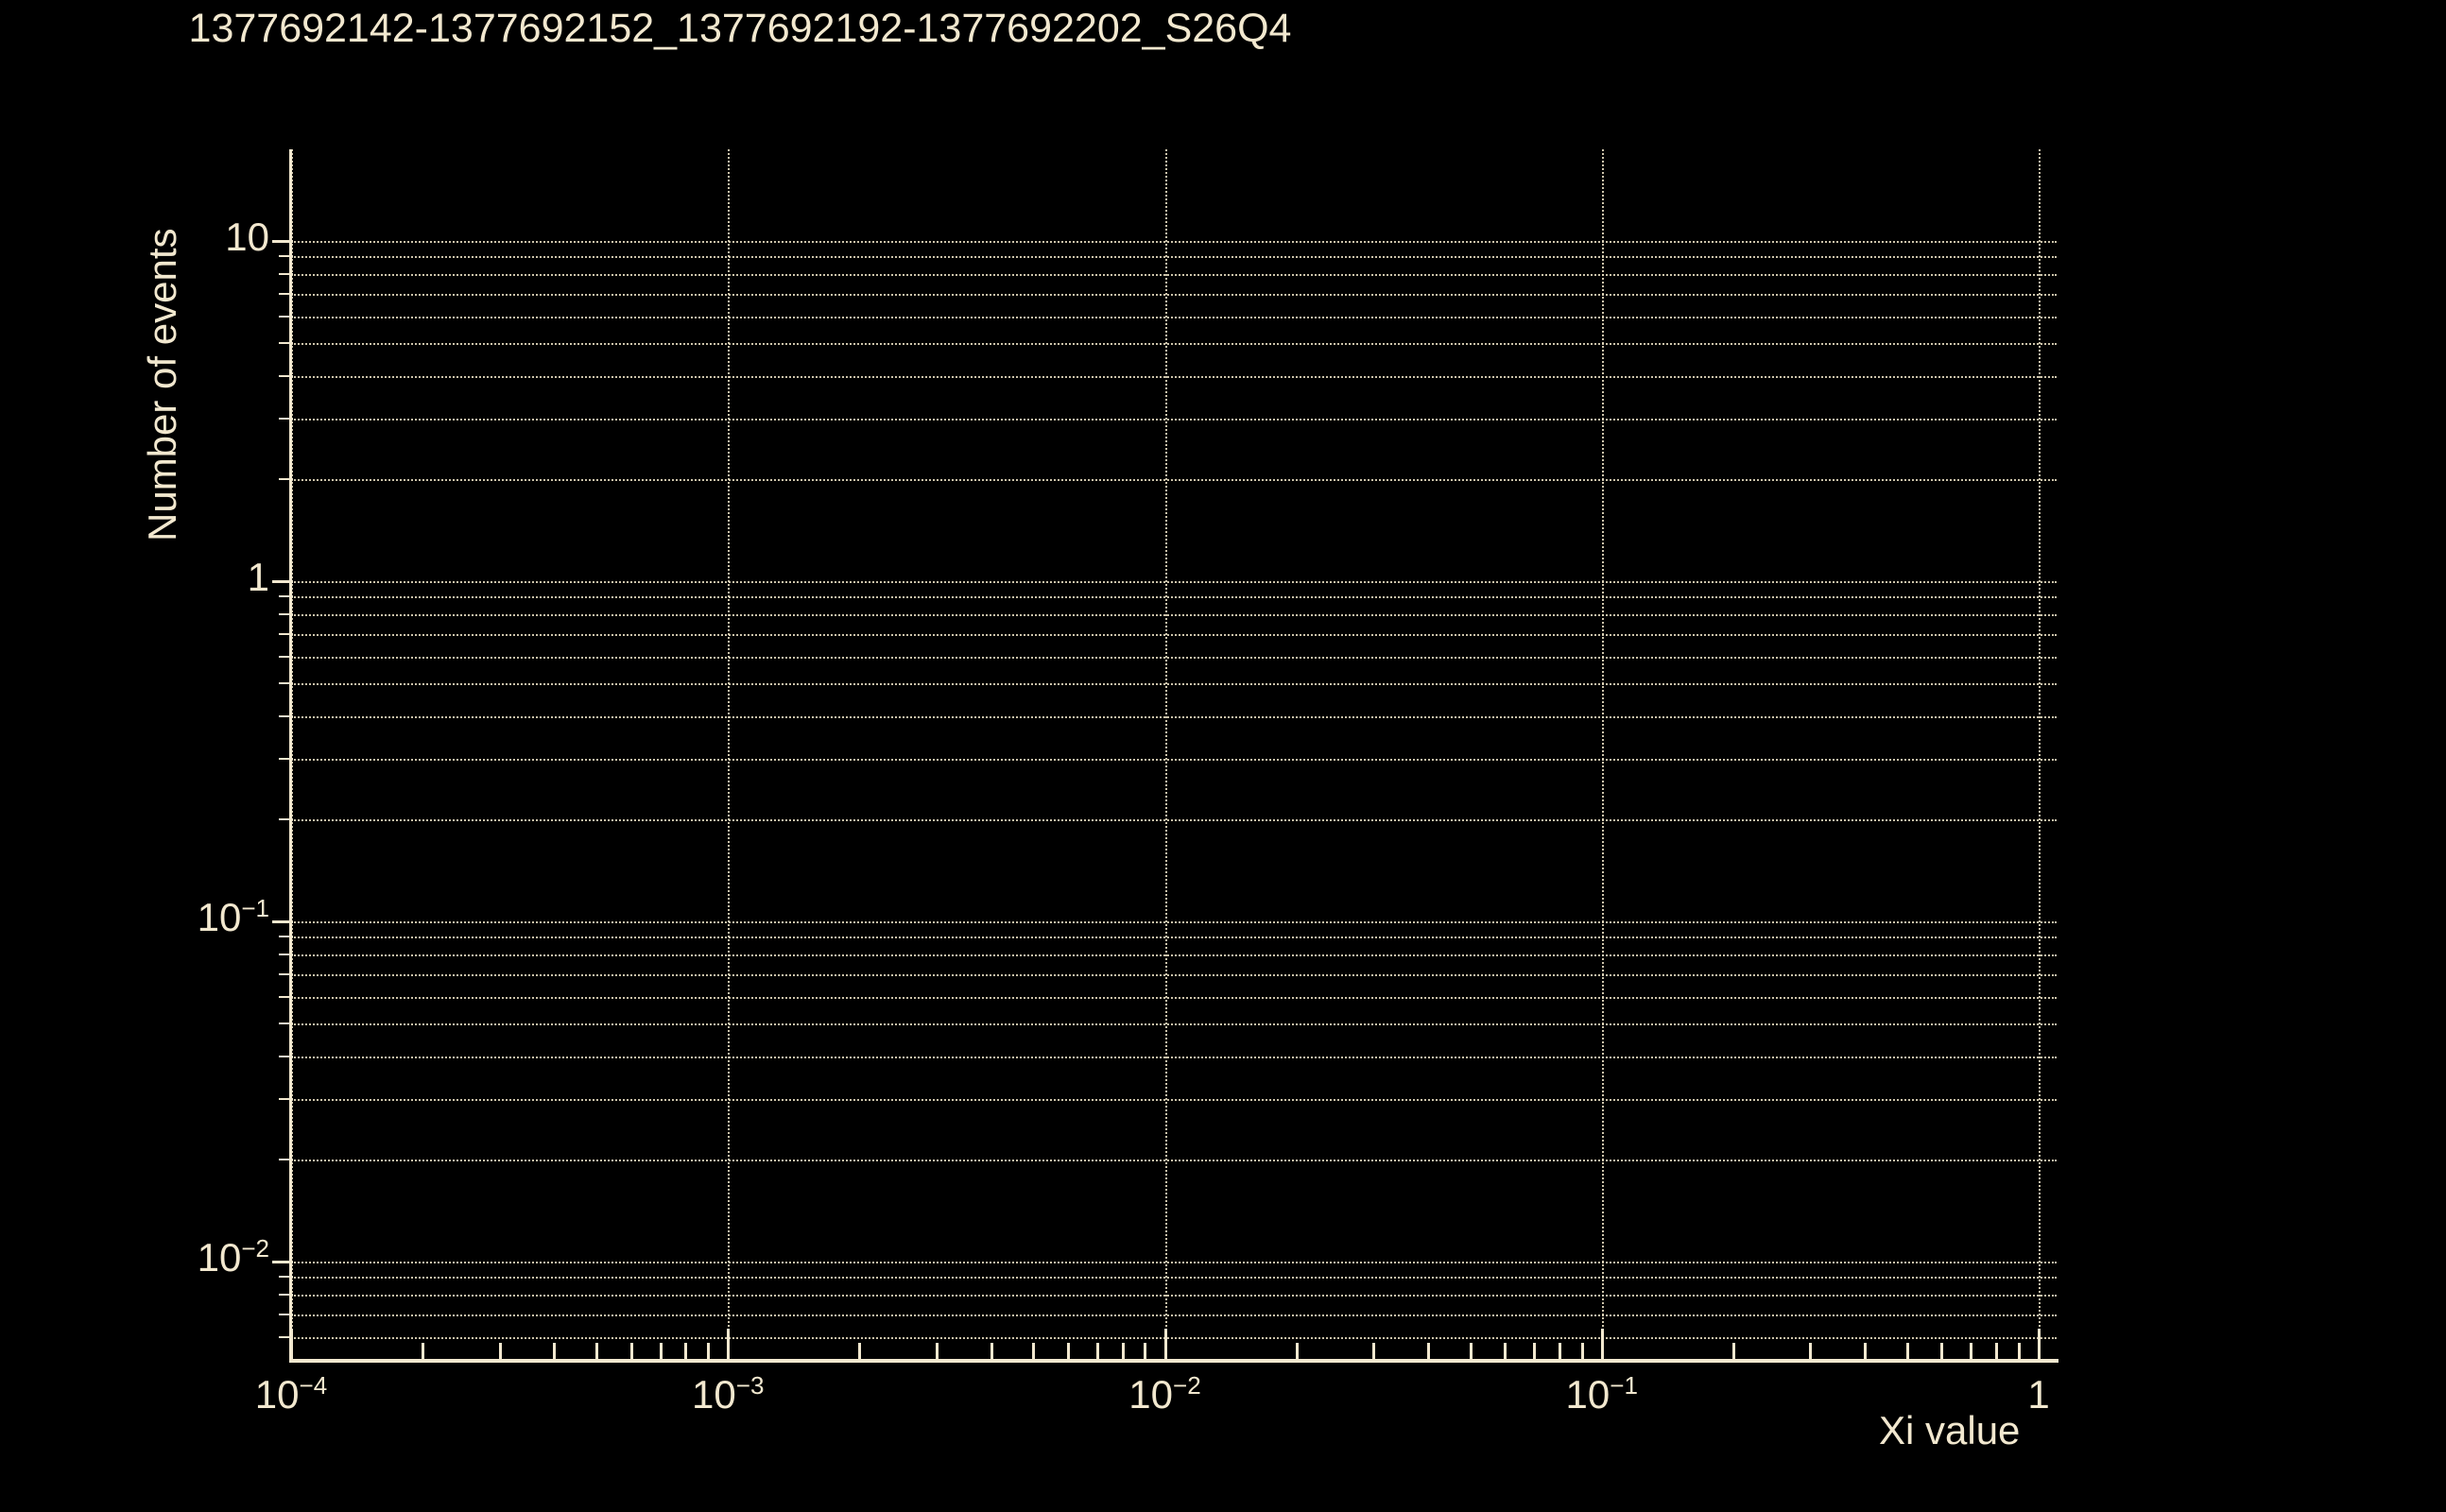 This screenshot has height=1512, width=2446. What do you see at coordinates (1164, 1394) in the screenshot?
I see `x-tick-label: 10⁻²` at bounding box center [1164, 1394].